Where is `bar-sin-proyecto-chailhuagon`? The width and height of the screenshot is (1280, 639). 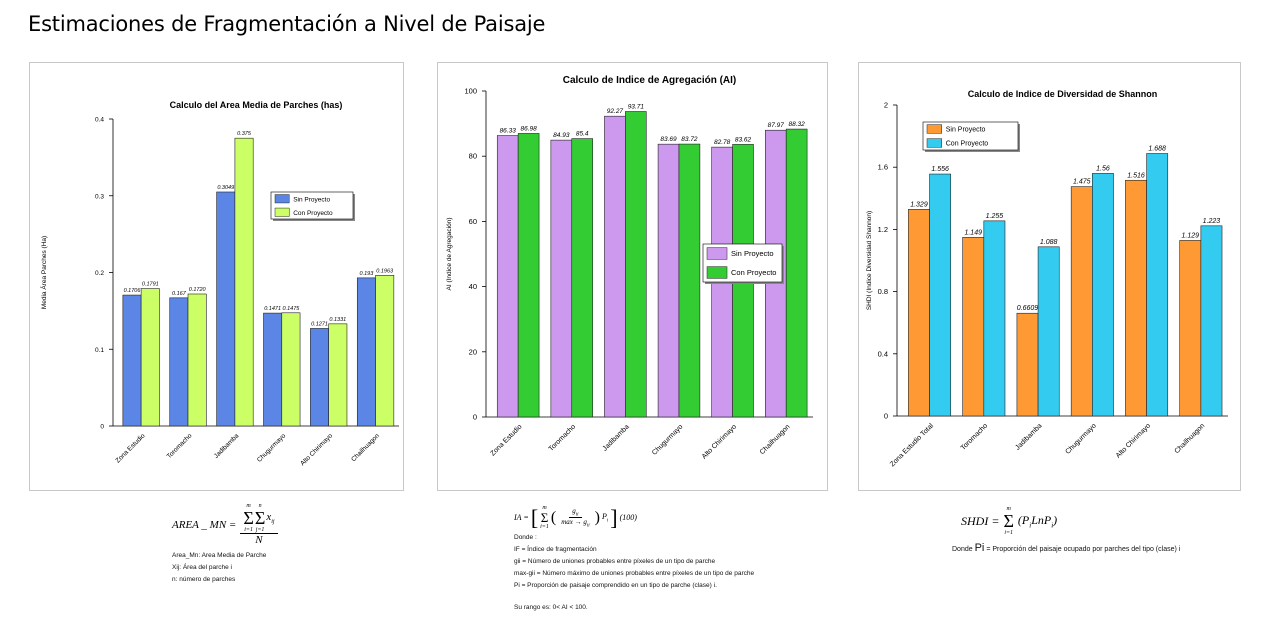
bar-sin-proyecto-chailhuagon is located at coordinates (1190, 328).